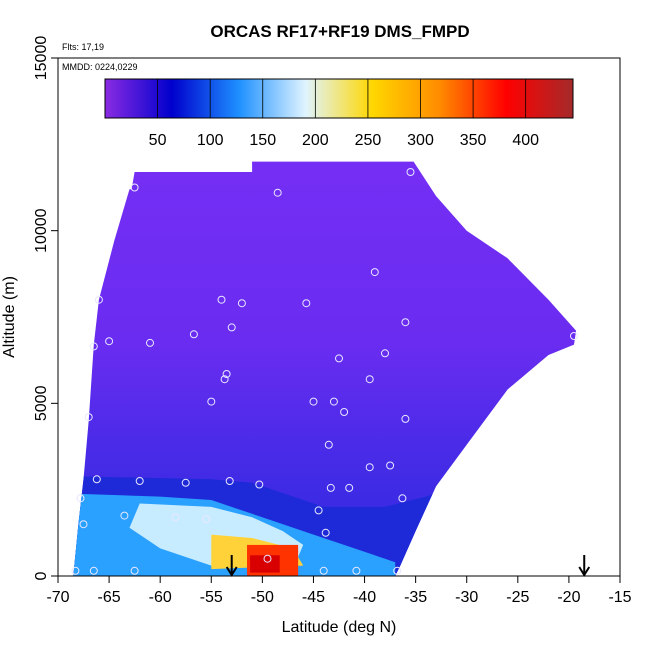 The width and height of the screenshot is (650, 650). What do you see at coordinates (109, 597) in the screenshot?
I see `x-tick-label: -65` at bounding box center [109, 597].